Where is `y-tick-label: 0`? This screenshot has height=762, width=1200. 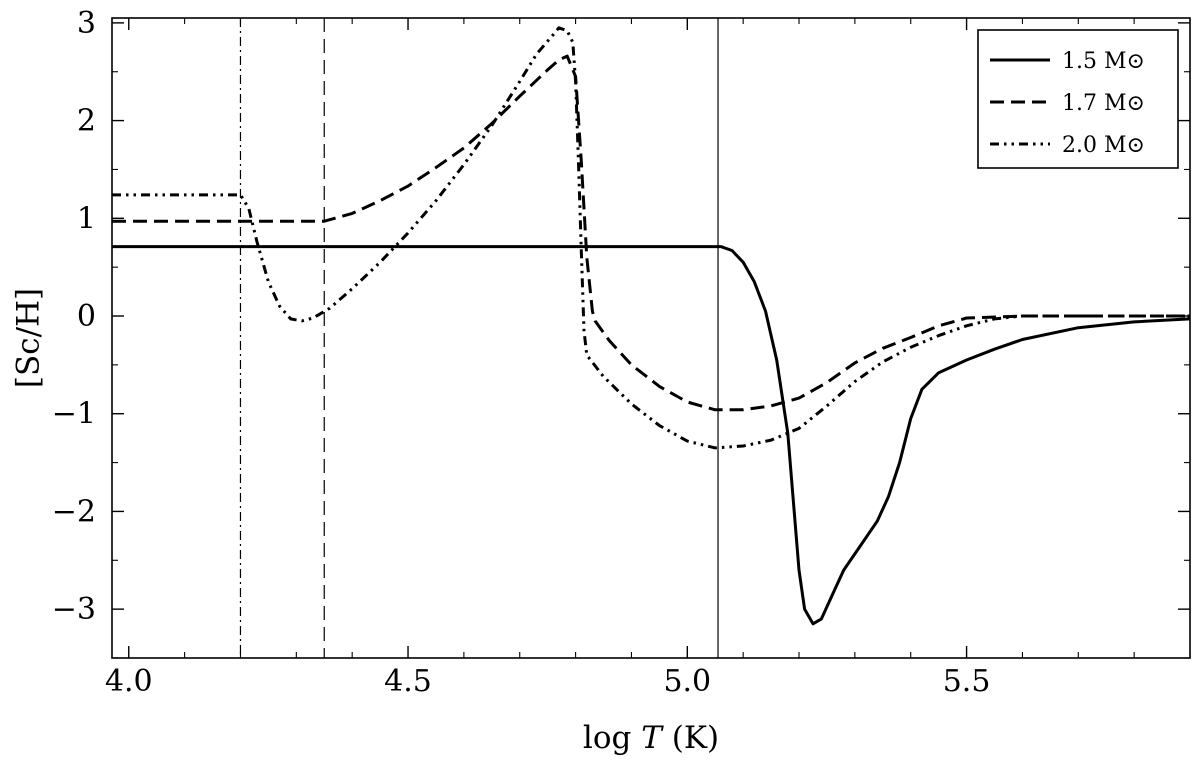 y-tick-label: 0 is located at coordinates (86, 316).